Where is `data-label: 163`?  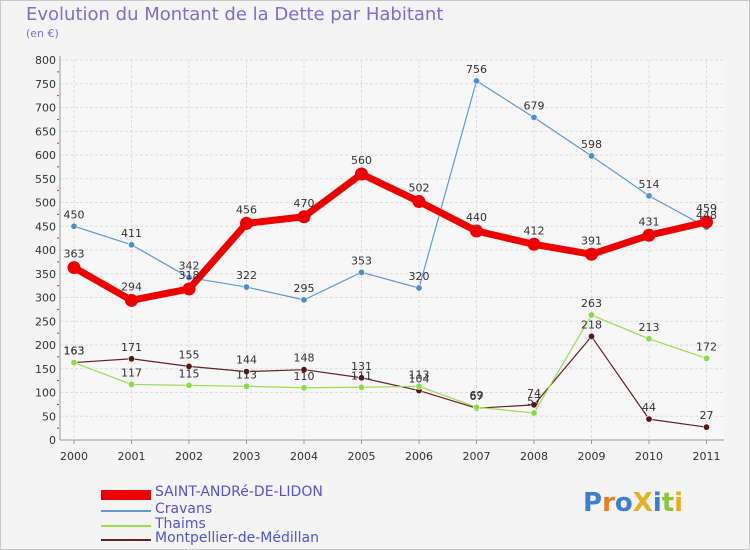
data-label: 163 is located at coordinates (74, 351).